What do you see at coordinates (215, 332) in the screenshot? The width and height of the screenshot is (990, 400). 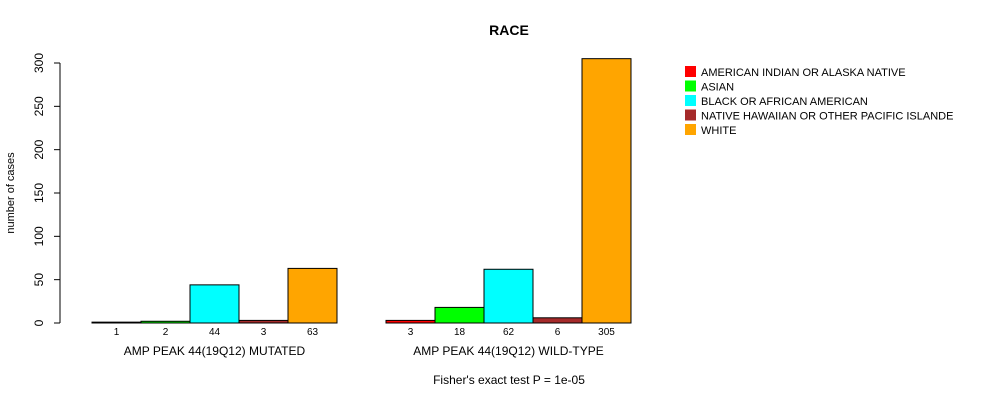 I see `bar-value-label: 44` at bounding box center [215, 332].